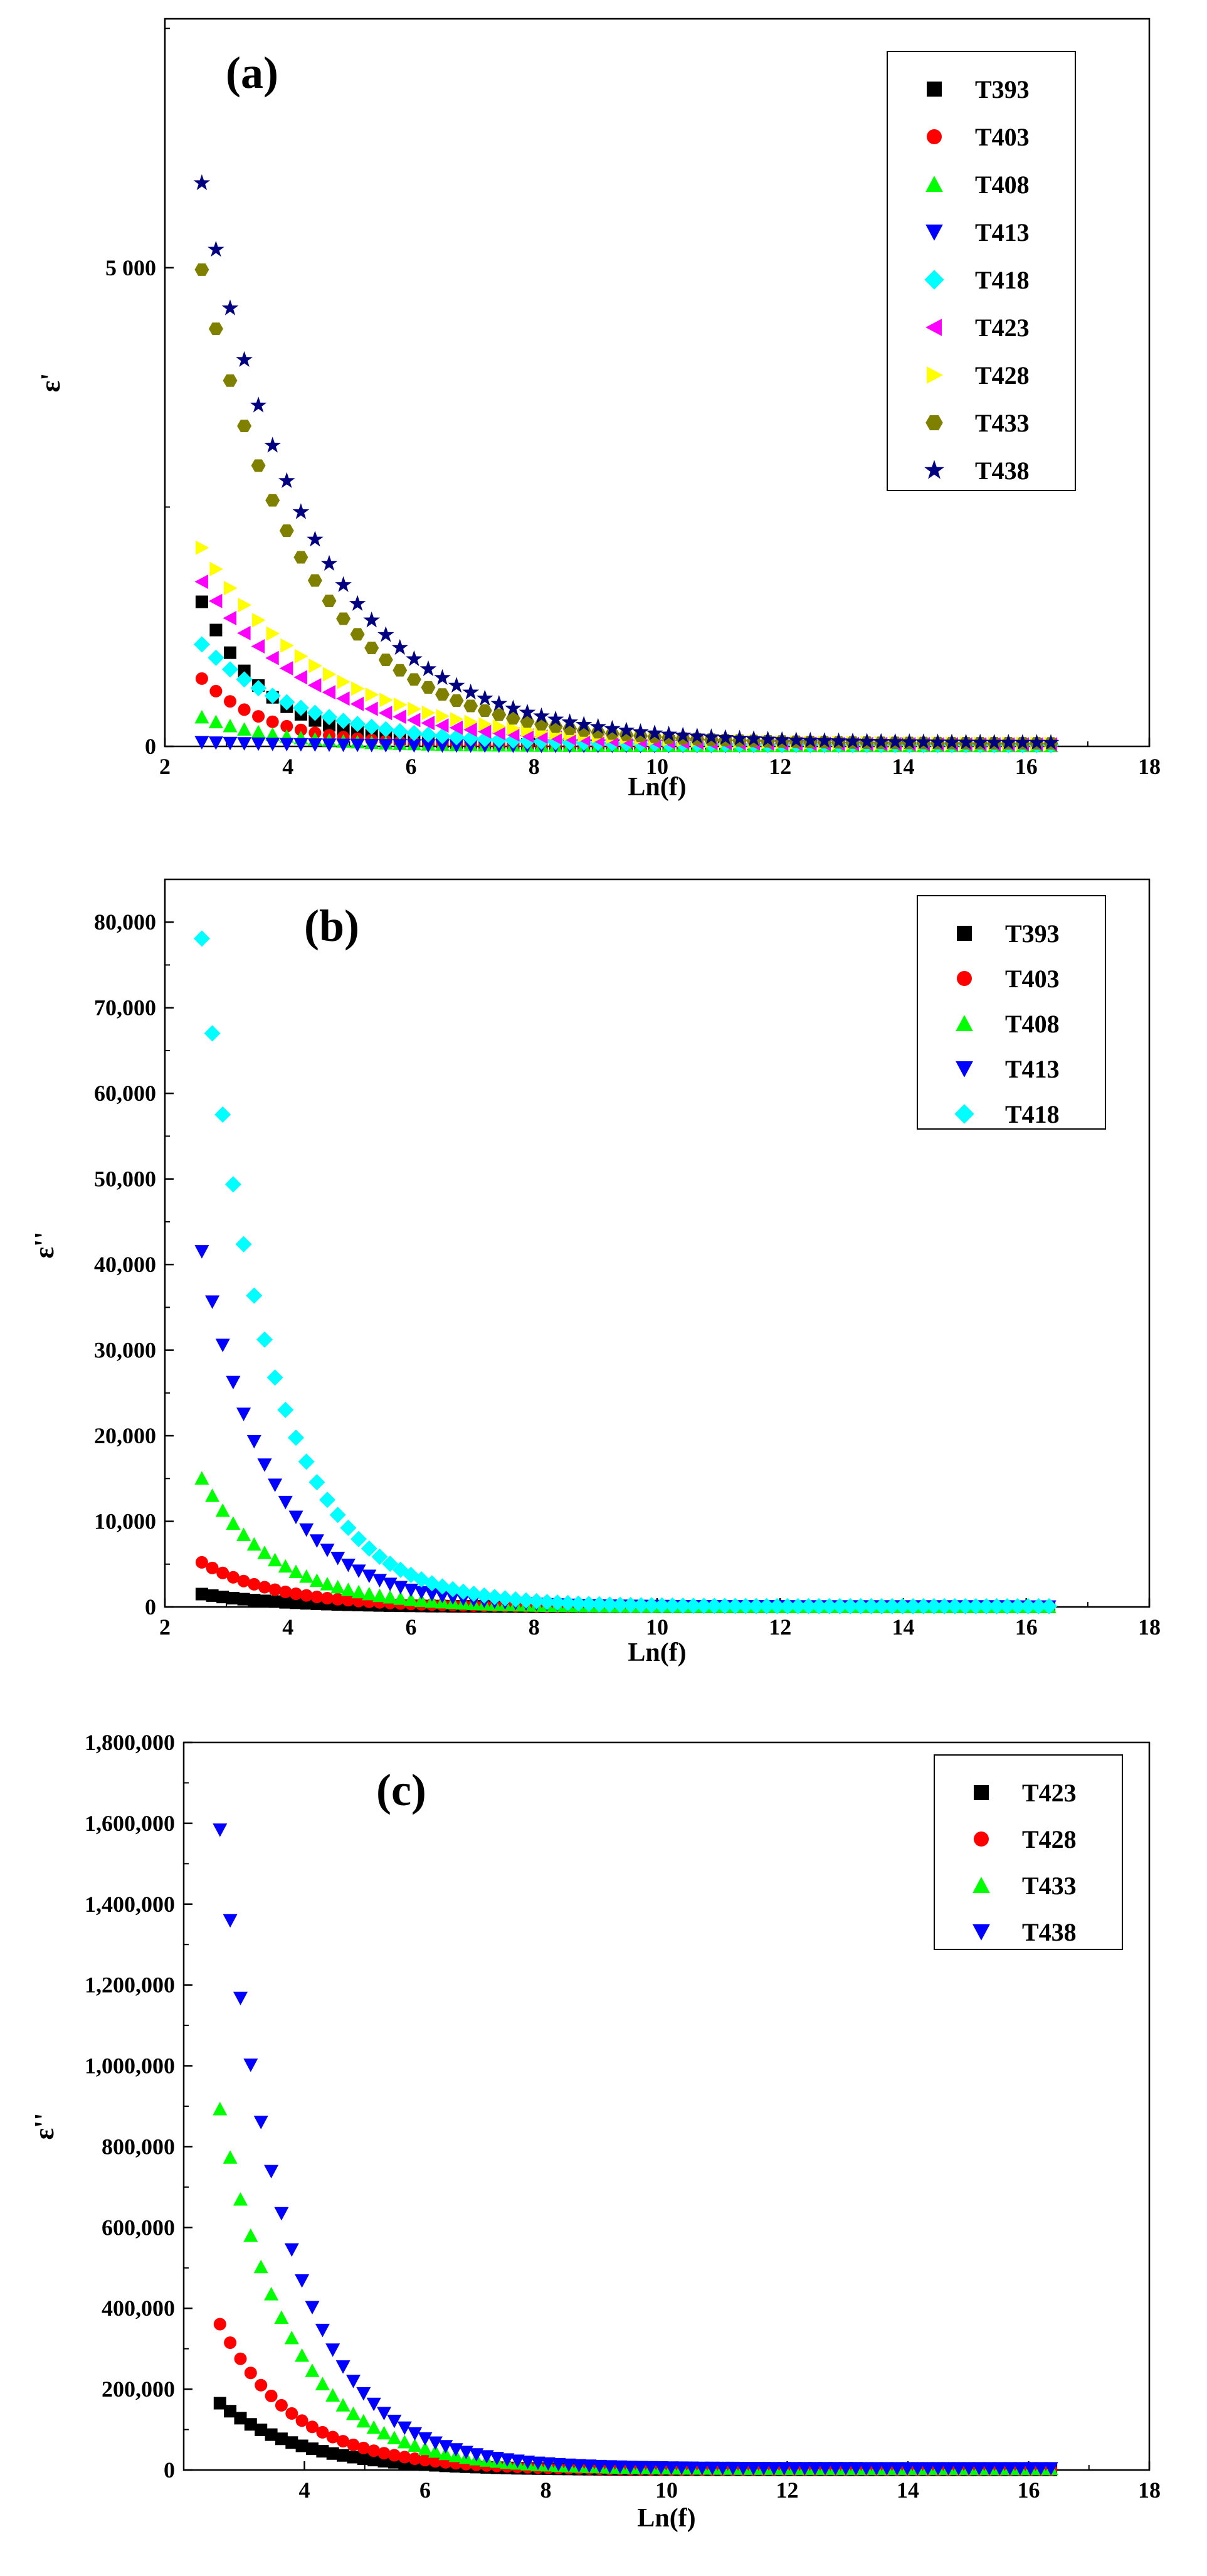  I want to click on x-tick-label: 2, so click(165, 1627).